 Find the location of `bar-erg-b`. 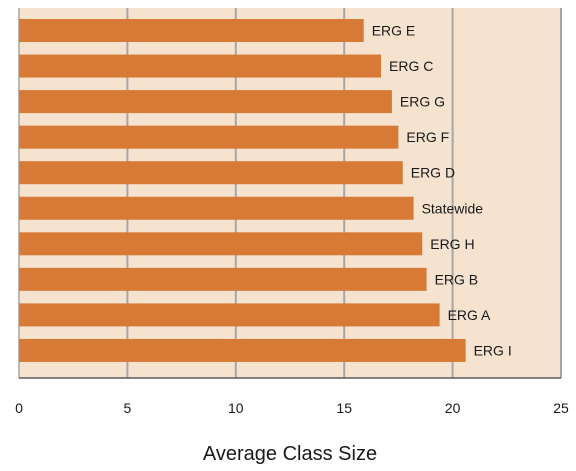

bar-erg-b is located at coordinates (223, 279).